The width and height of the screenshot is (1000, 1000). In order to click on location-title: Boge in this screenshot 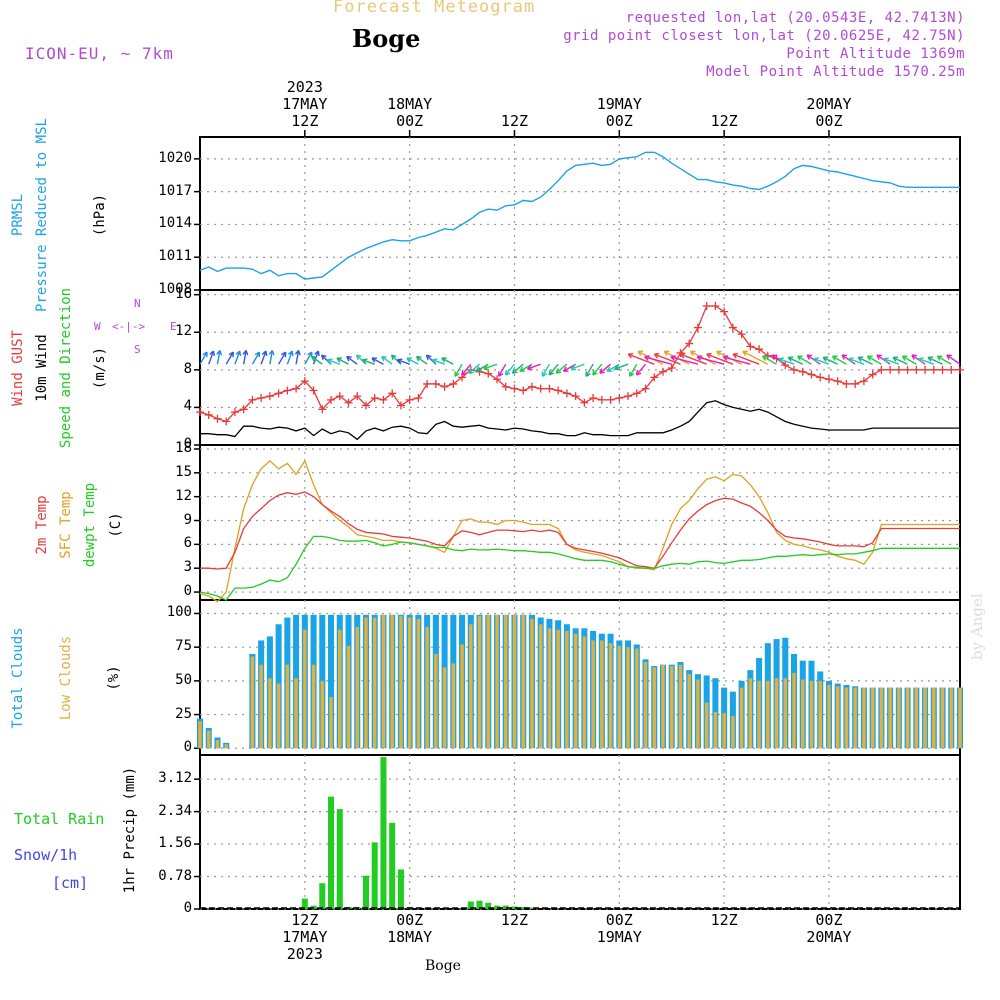, I will do `click(386, 38)`.